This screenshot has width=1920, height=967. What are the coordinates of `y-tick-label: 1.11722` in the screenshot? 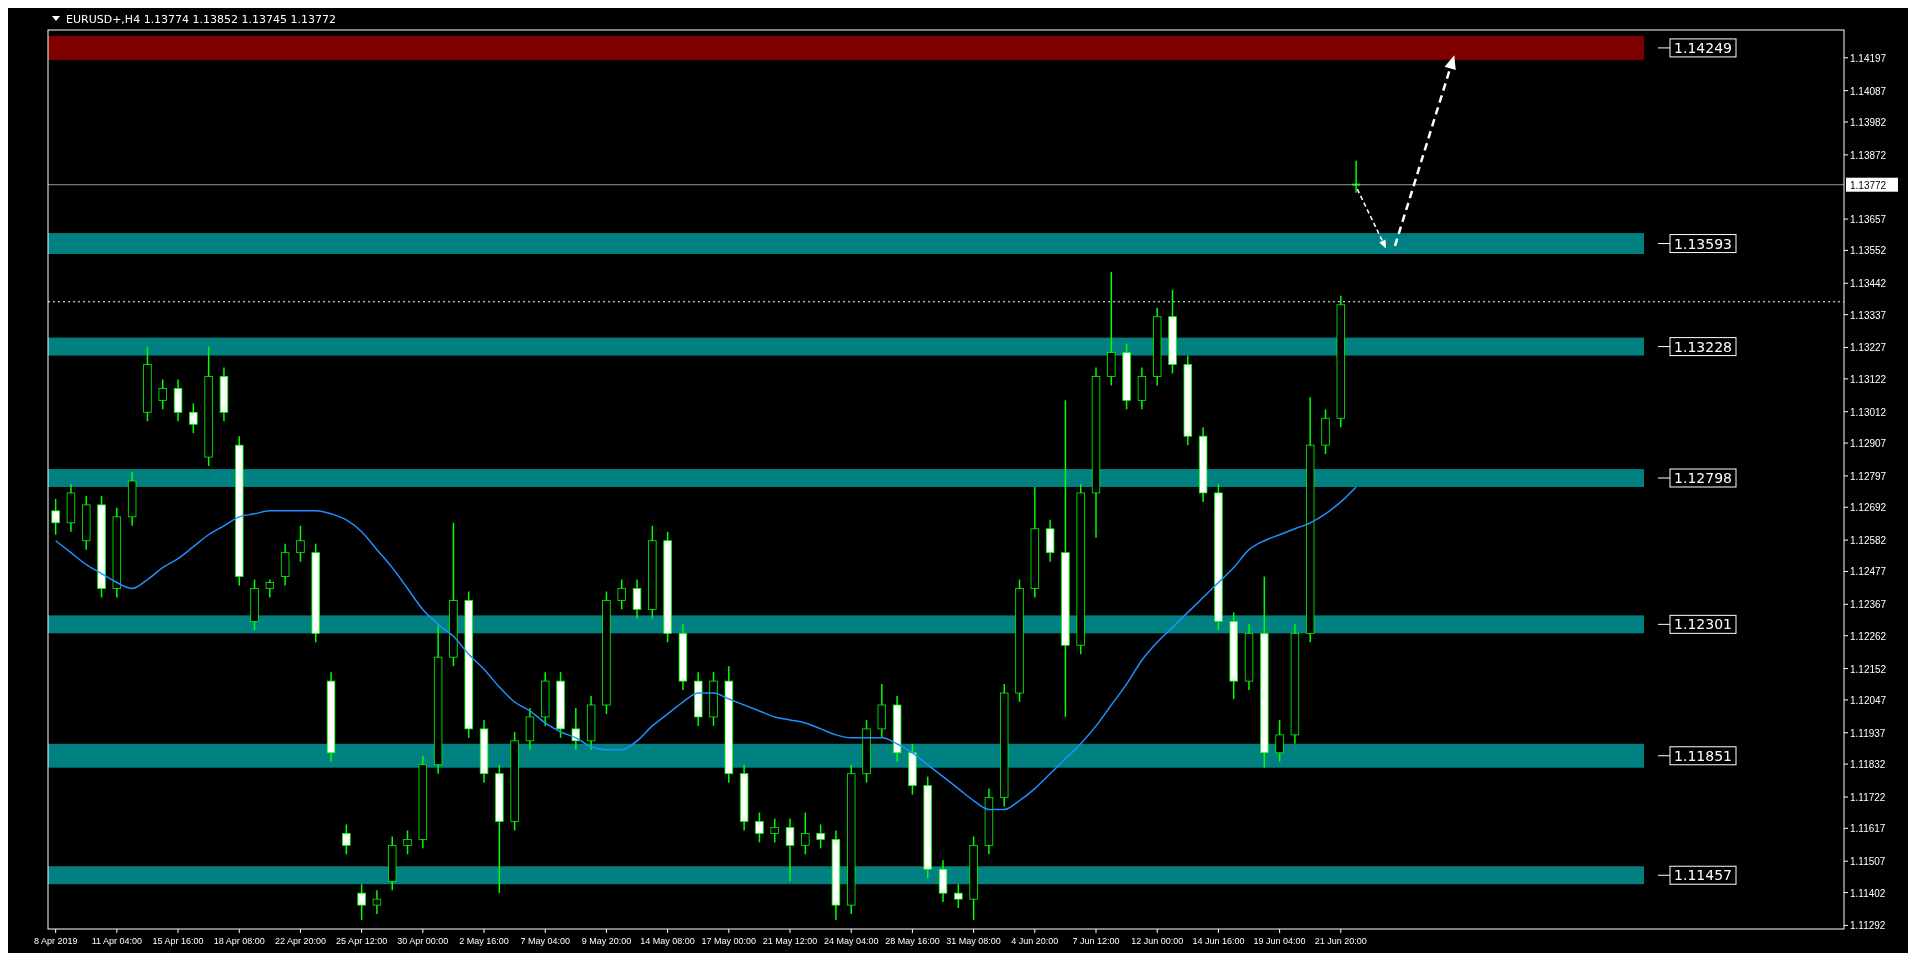 It's located at (1868, 797).